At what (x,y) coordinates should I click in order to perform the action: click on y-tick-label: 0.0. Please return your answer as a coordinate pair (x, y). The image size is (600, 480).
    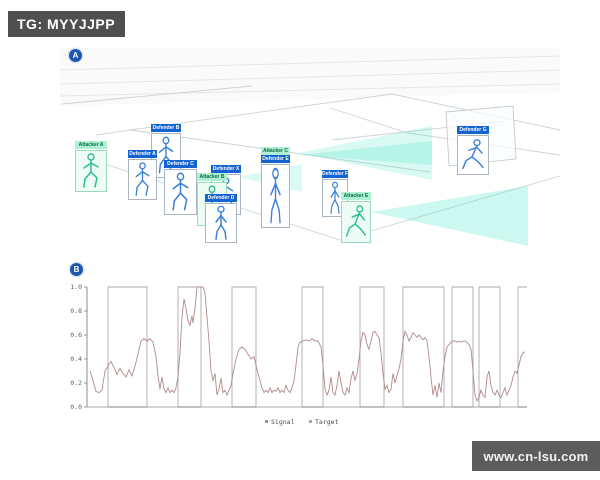
    Looking at the image, I should click on (76, 407).